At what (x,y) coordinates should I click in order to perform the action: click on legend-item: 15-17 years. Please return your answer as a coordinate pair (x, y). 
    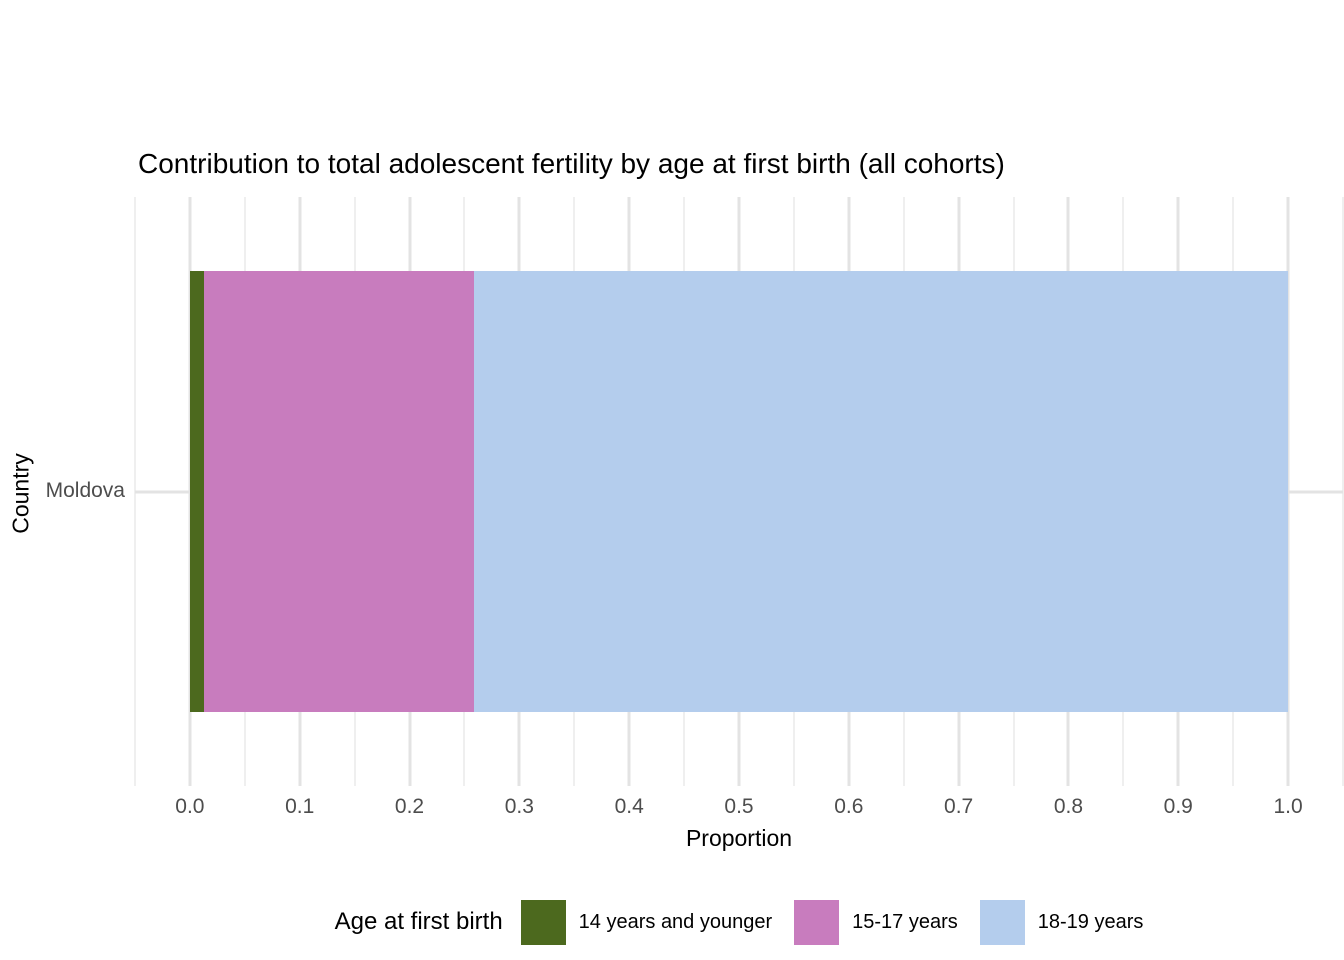
    Looking at the image, I should click on (876, 922).